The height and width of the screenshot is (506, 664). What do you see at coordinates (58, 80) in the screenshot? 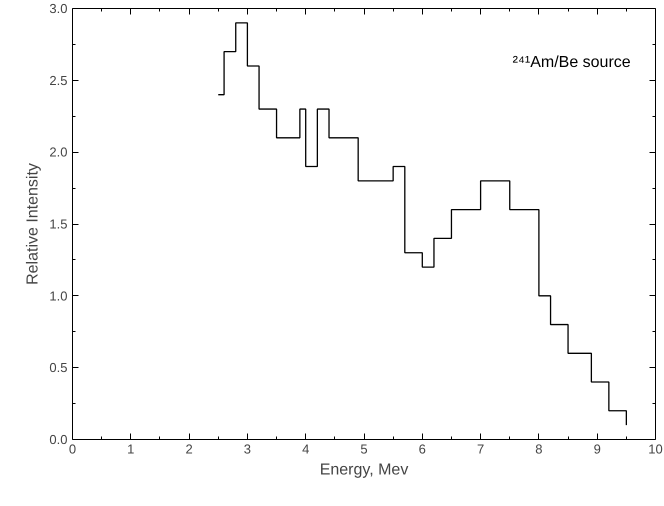
I see `y-tick-label: 2.5` at bounding box center [58, 80].